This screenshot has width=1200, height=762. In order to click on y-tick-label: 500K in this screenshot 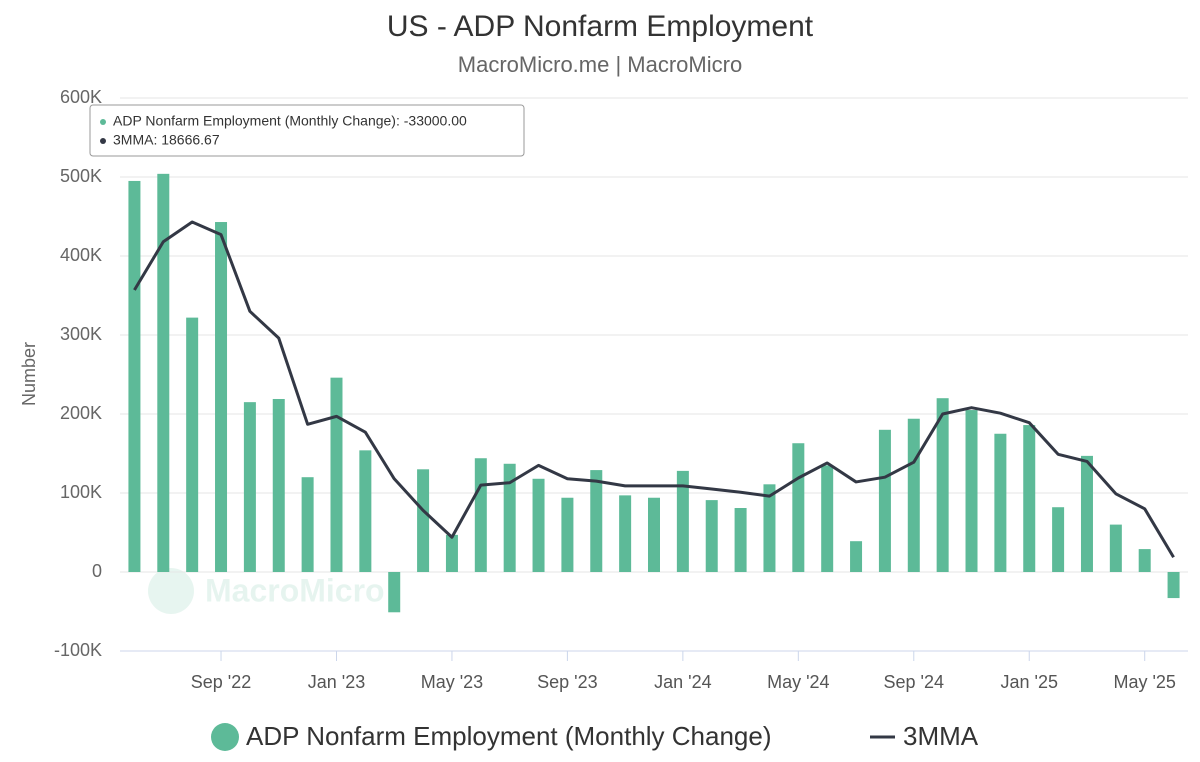, I will do `click(81, 176)`.